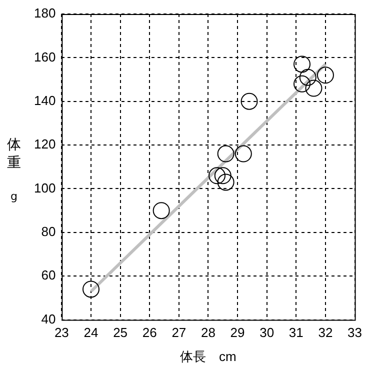 The height and width of the screenshot is (371, 368). What do you see at coordinates (45, 100) in the screenshot?
I see `y-tick-label: 140` at bounding box center [45, 100].